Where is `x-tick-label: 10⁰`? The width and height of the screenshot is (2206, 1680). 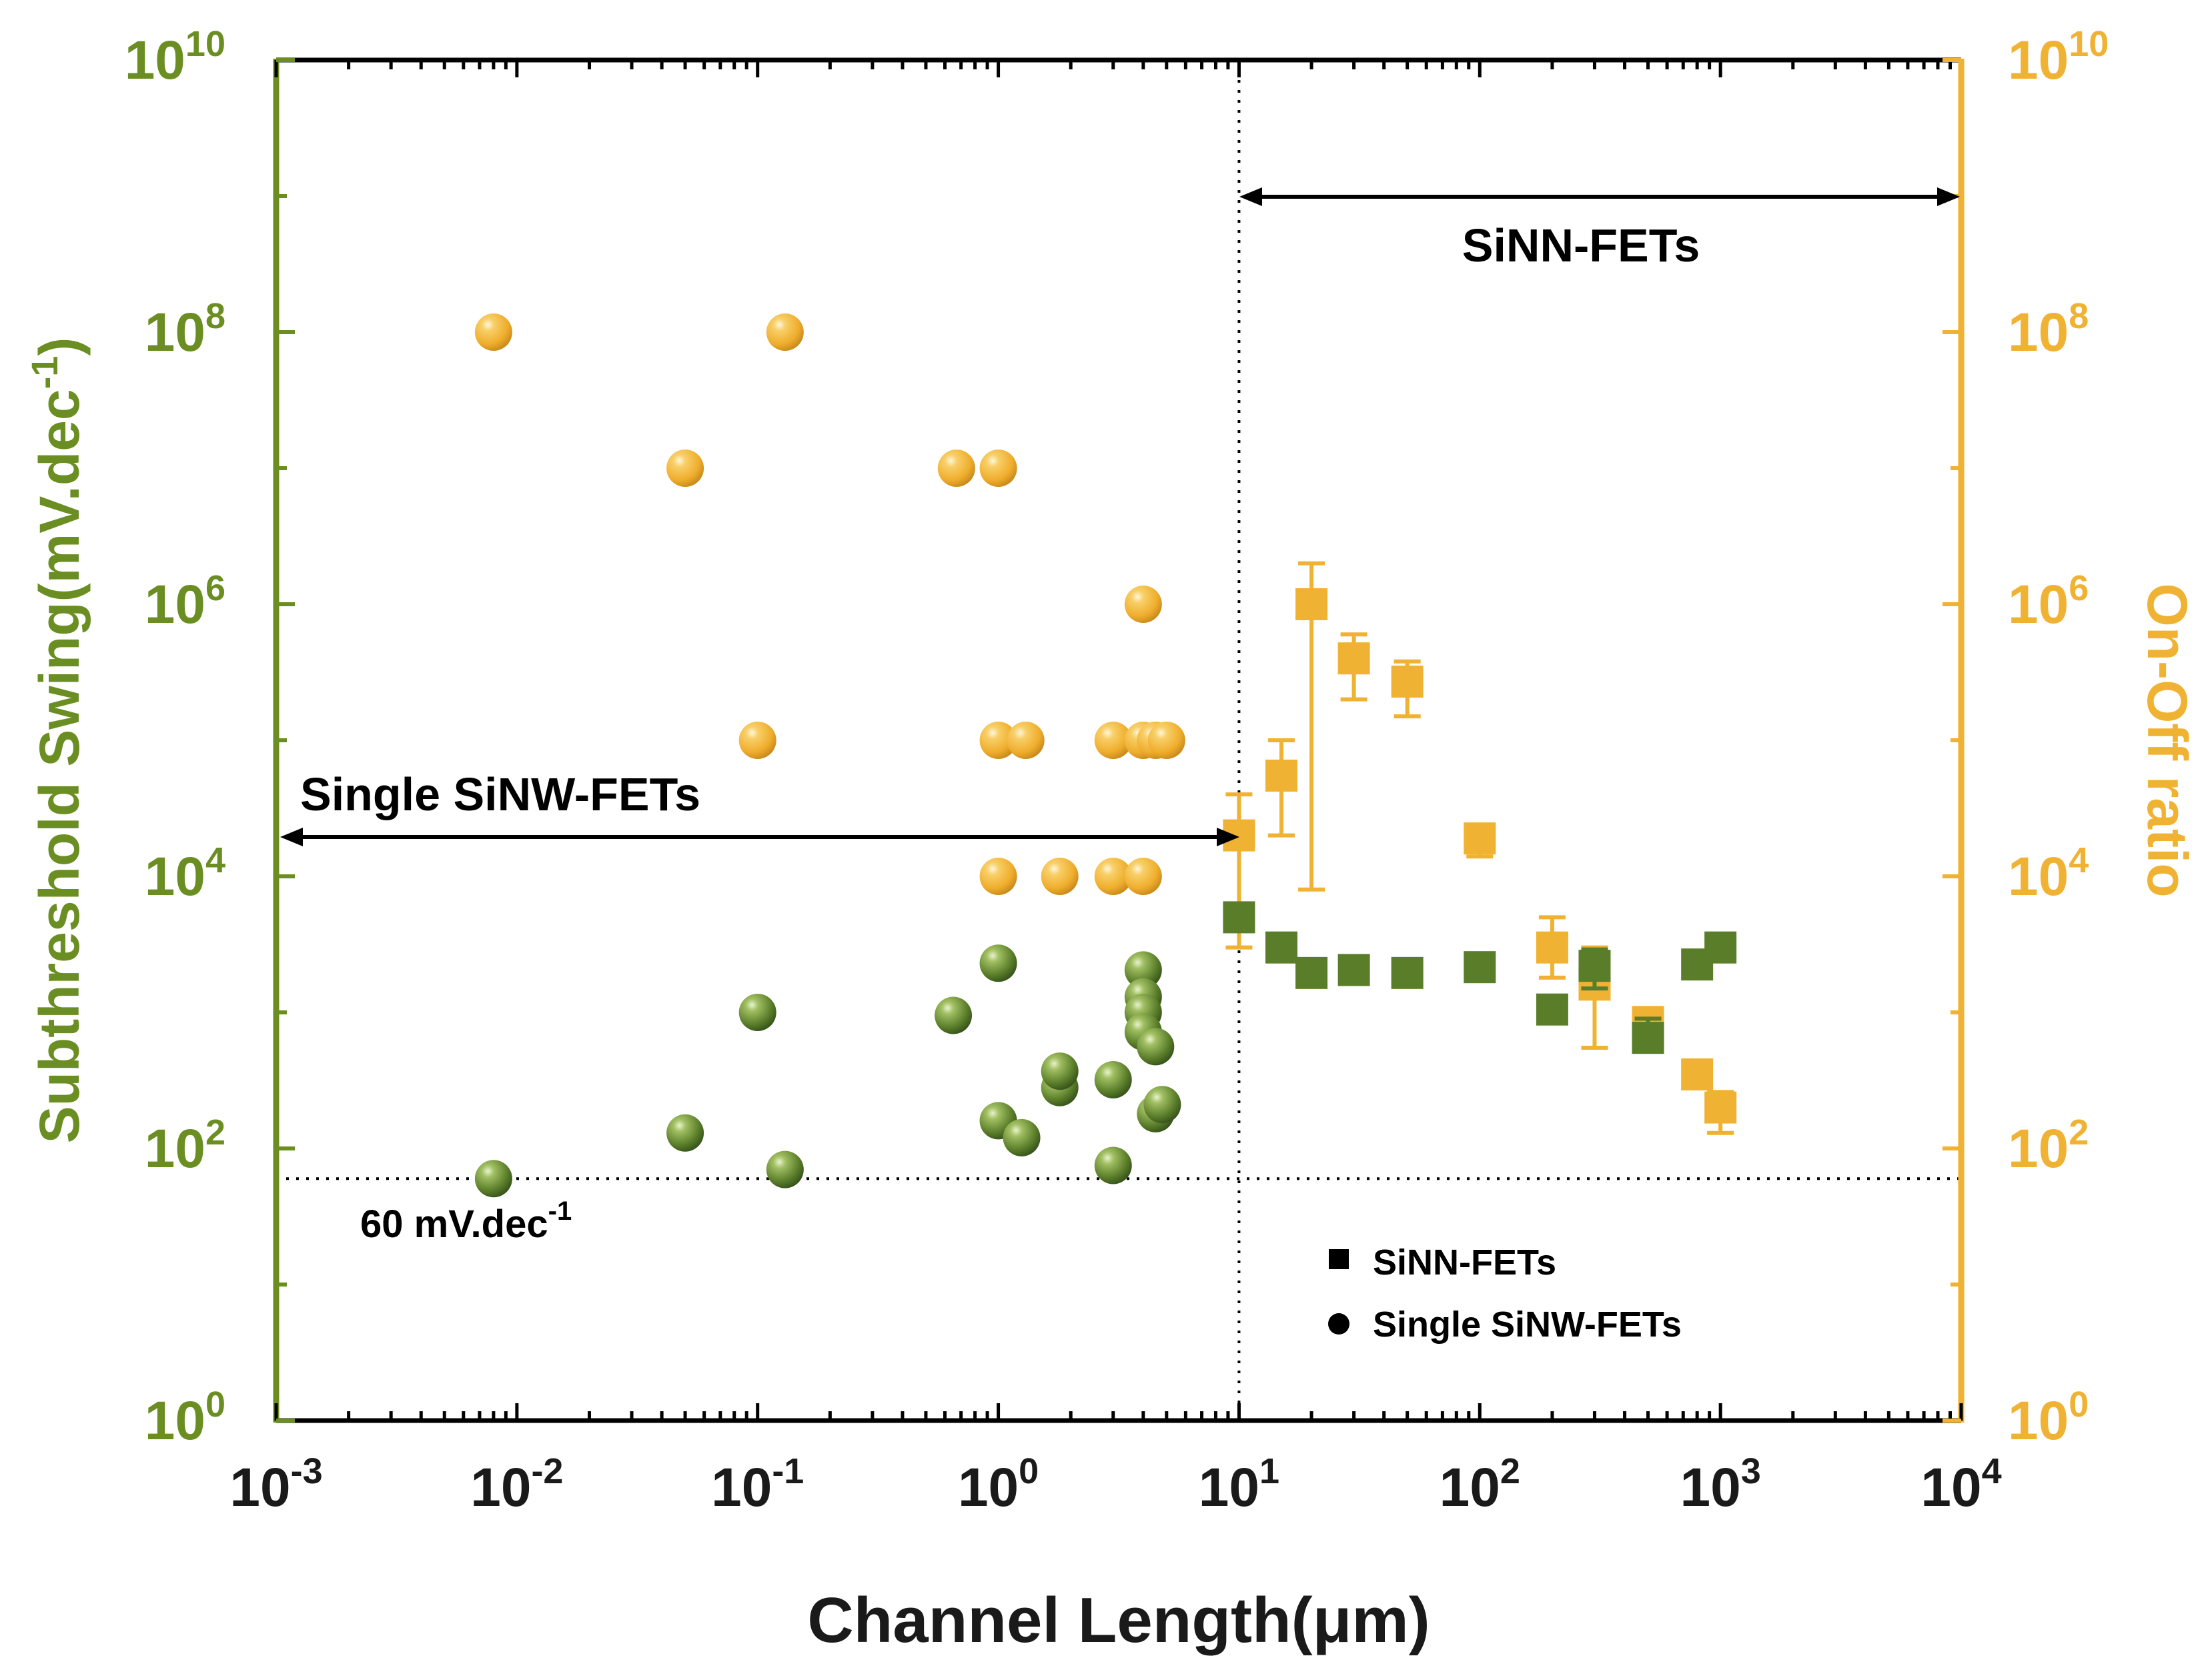
x-tick-label: 10⁰ is located at coordinates (998, 1484).